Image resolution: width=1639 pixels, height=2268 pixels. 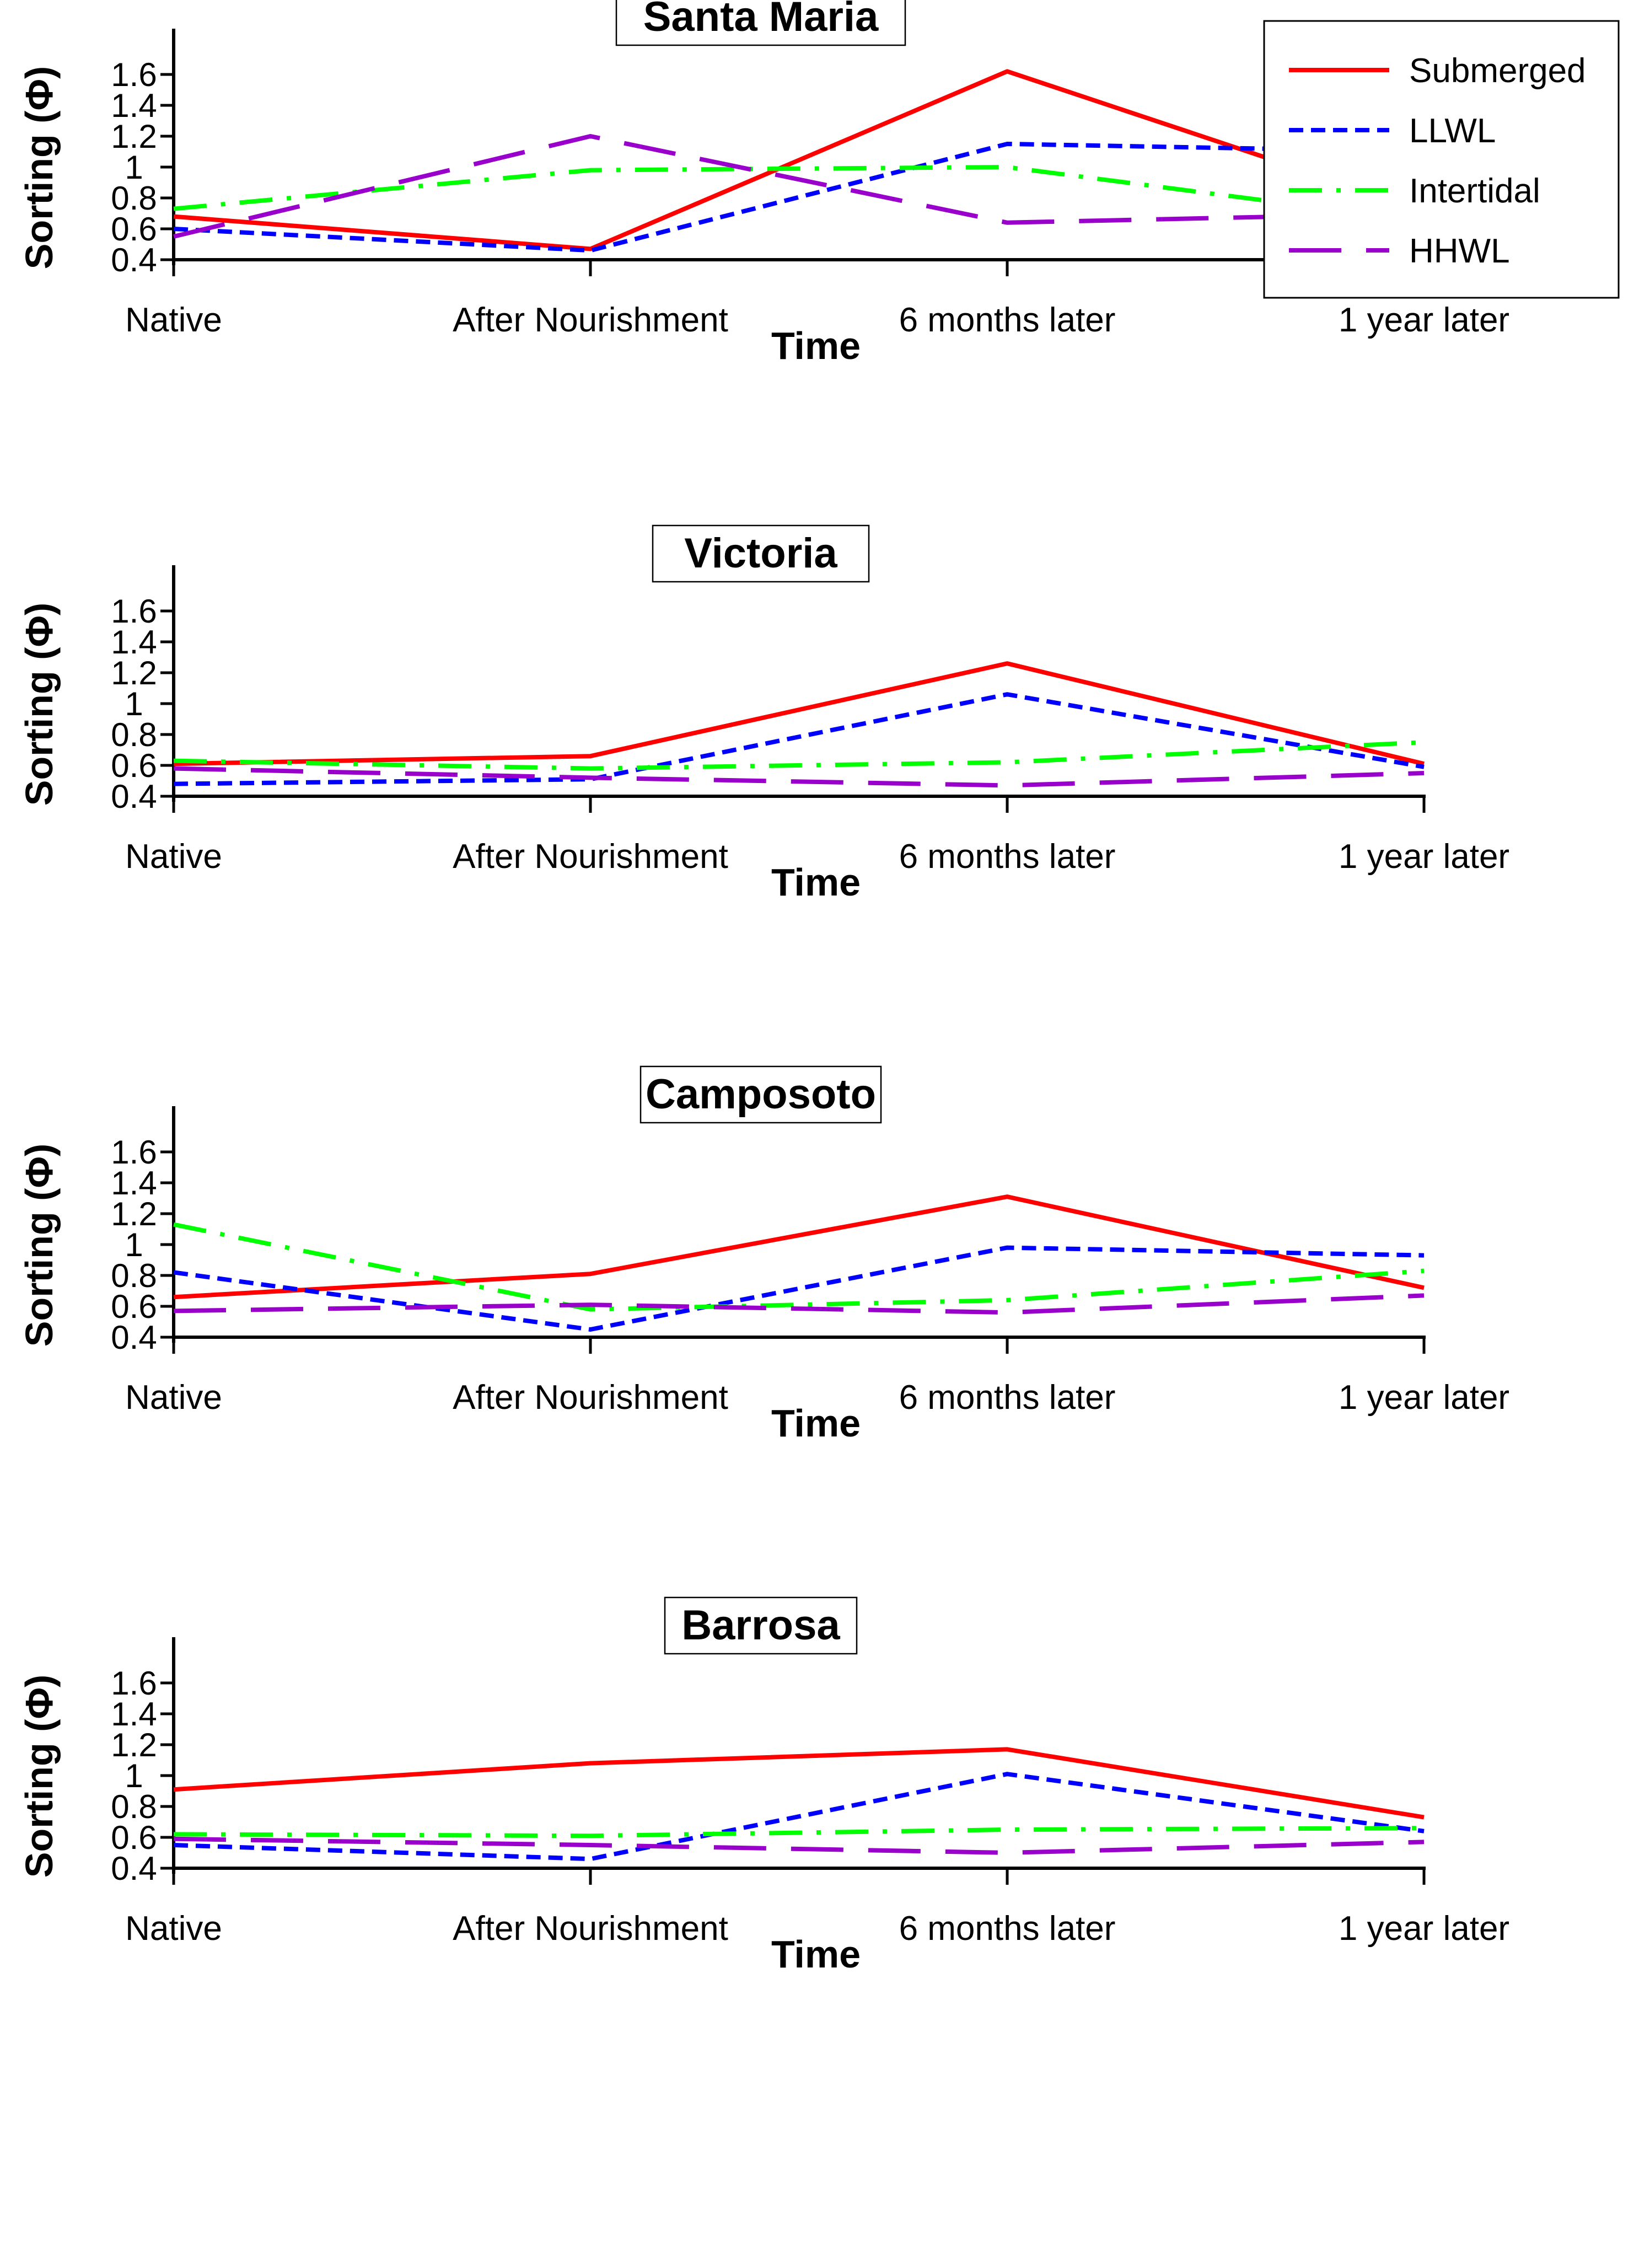 I want to click on legend-item-submerged: Submerged, so click(x=1437, y=71).